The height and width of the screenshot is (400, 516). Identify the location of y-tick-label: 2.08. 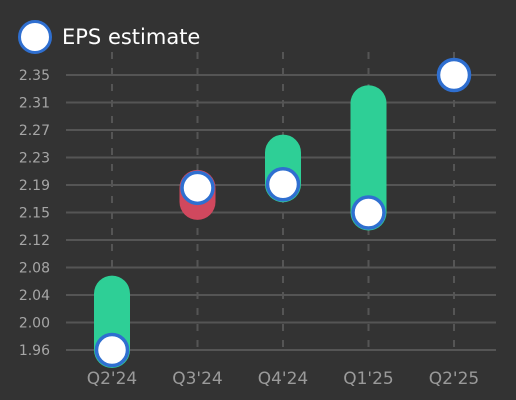
(34, 269).